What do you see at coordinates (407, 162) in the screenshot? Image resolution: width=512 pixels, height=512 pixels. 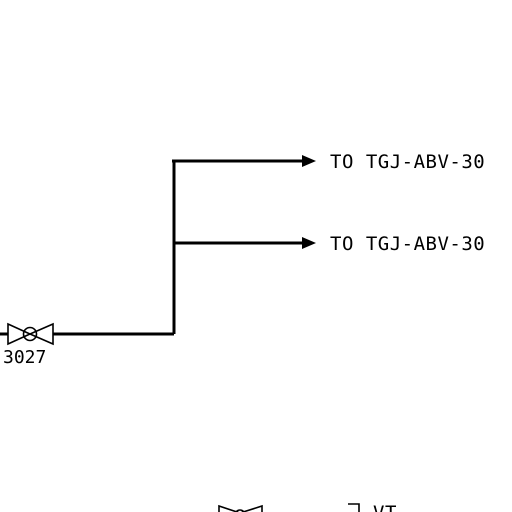 I see `destination-label-upper: TO TGJ-ABV-30` at bounding box center [407, 162].